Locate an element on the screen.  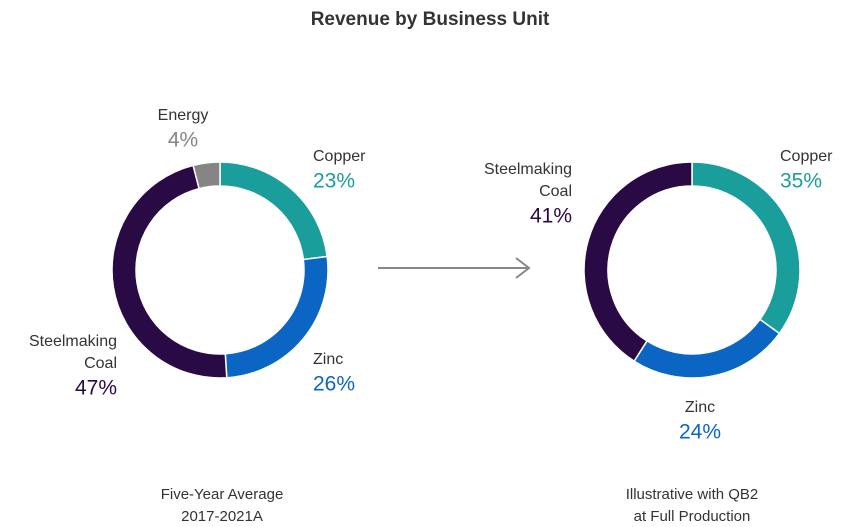
value-label: 41% is located at coordinates (551, 216).